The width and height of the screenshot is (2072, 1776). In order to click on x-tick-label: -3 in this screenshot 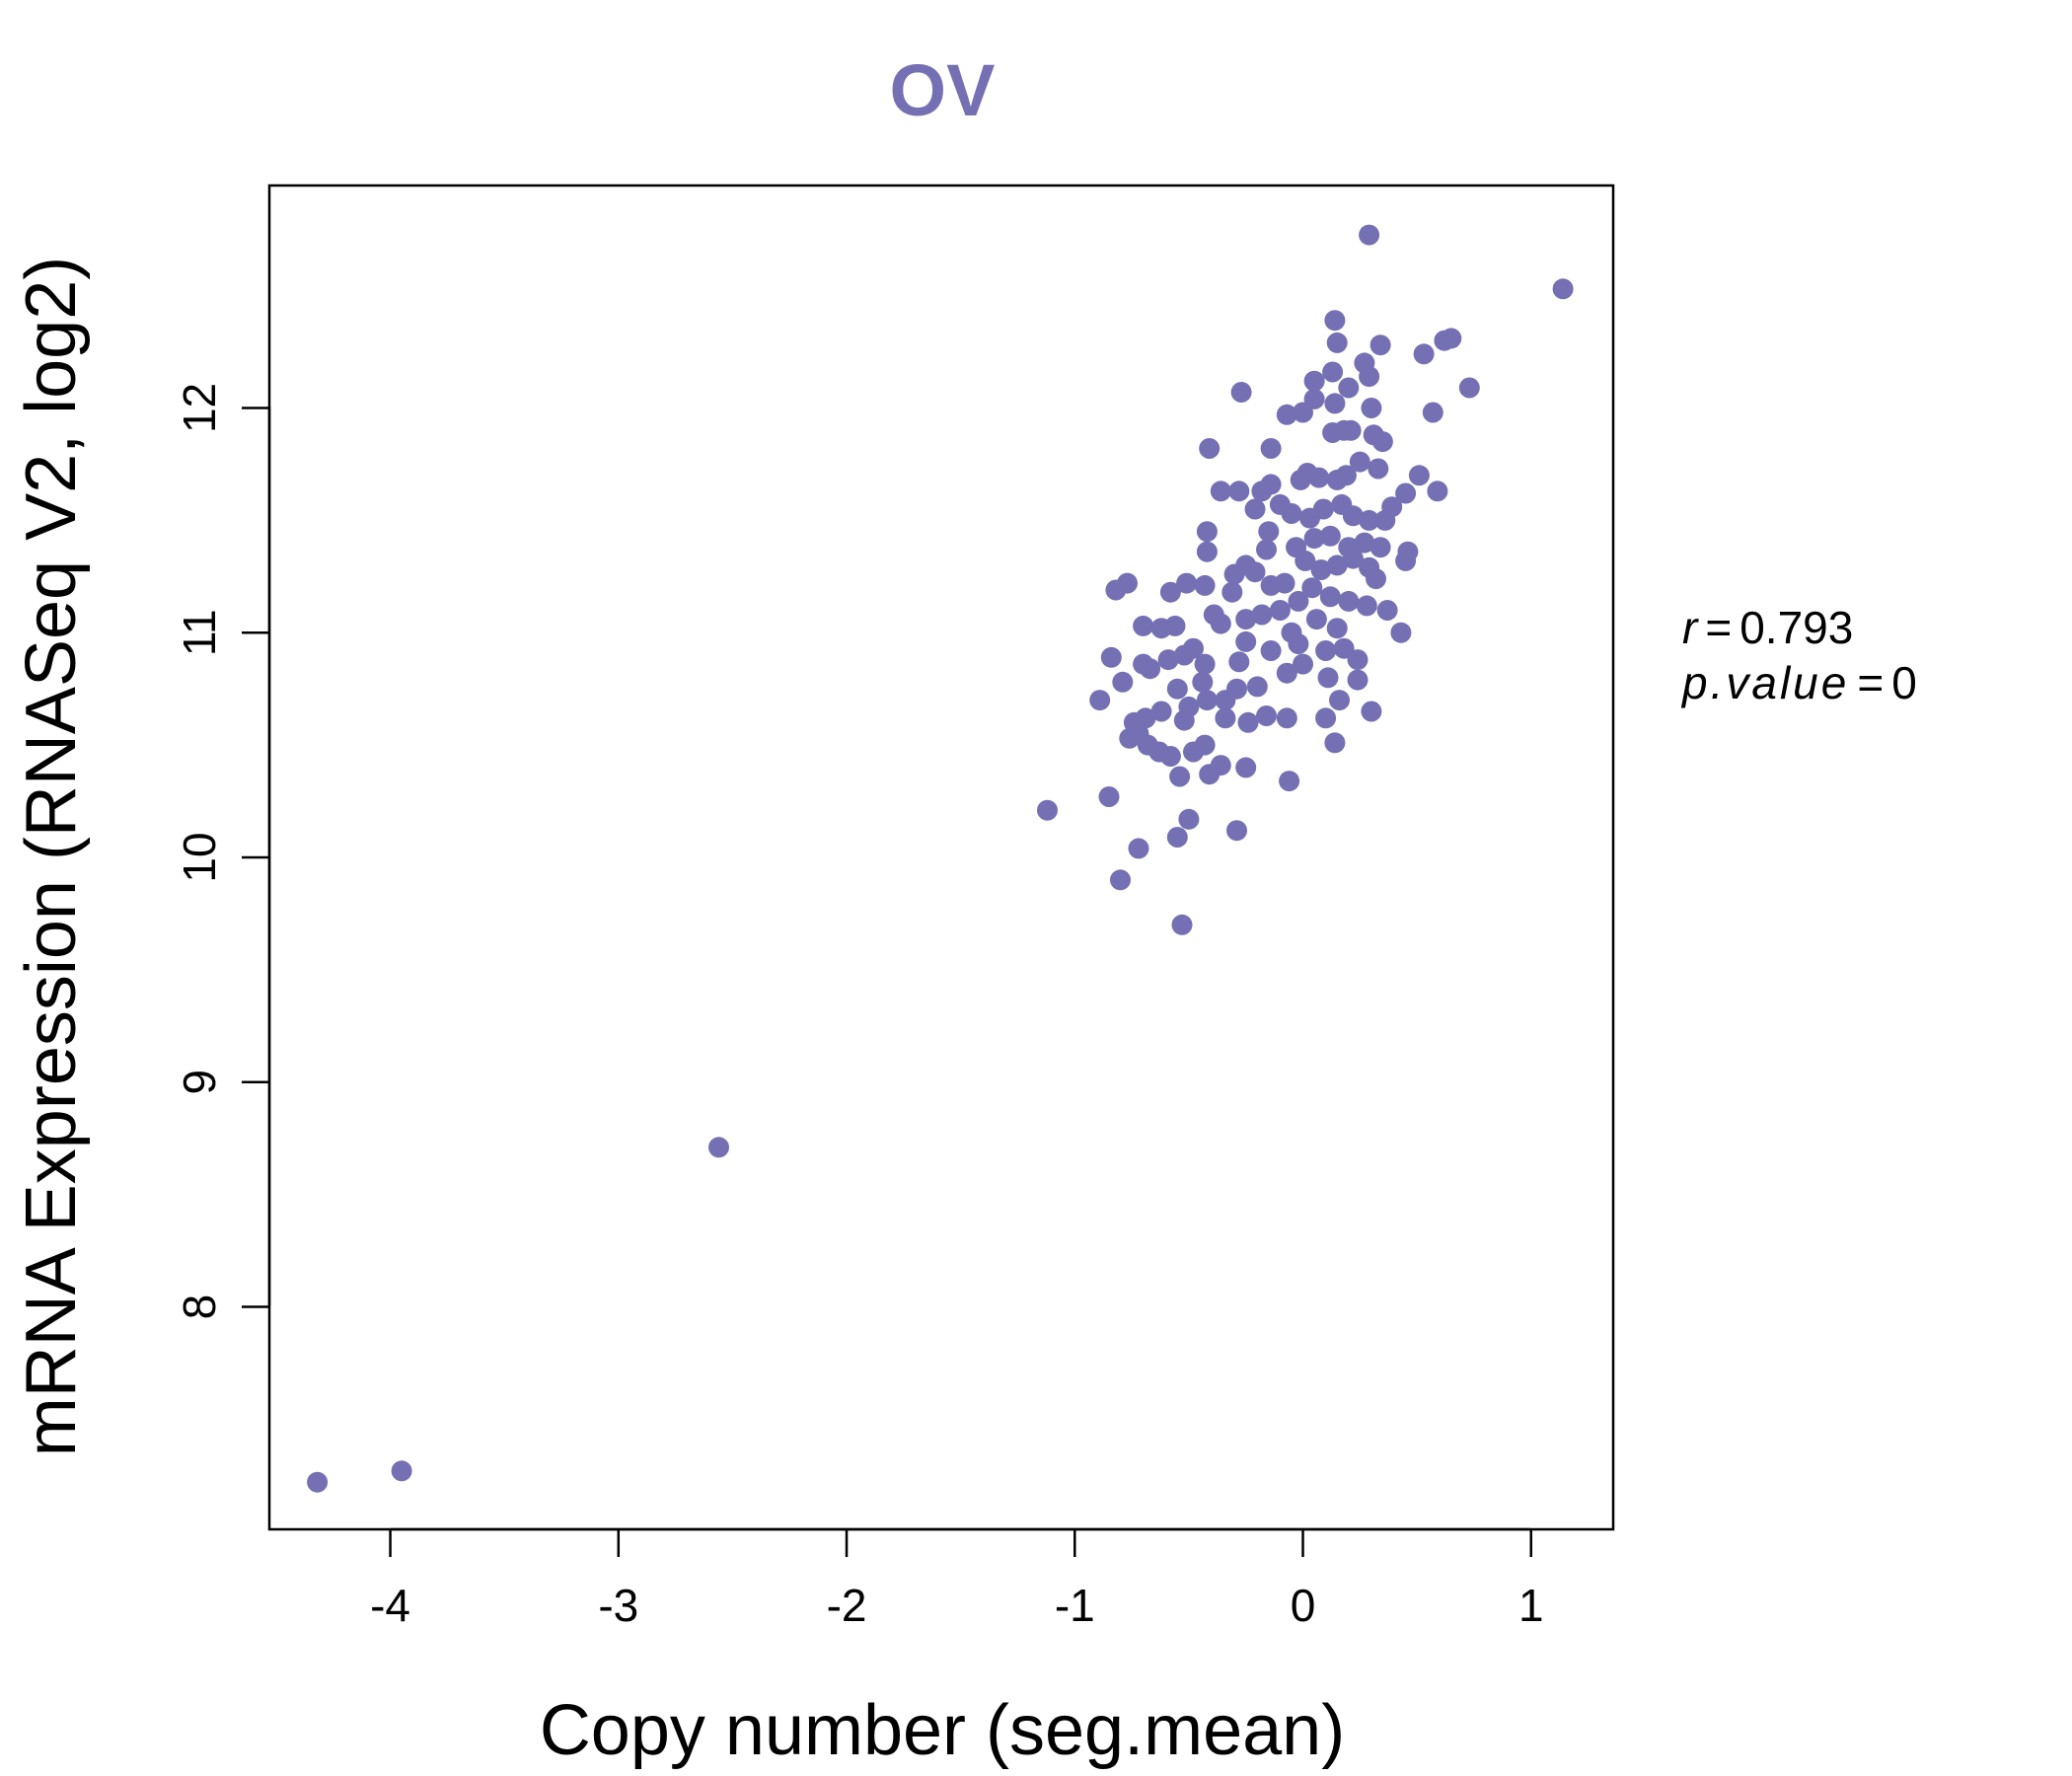, I will do `click(618, 1606)`.